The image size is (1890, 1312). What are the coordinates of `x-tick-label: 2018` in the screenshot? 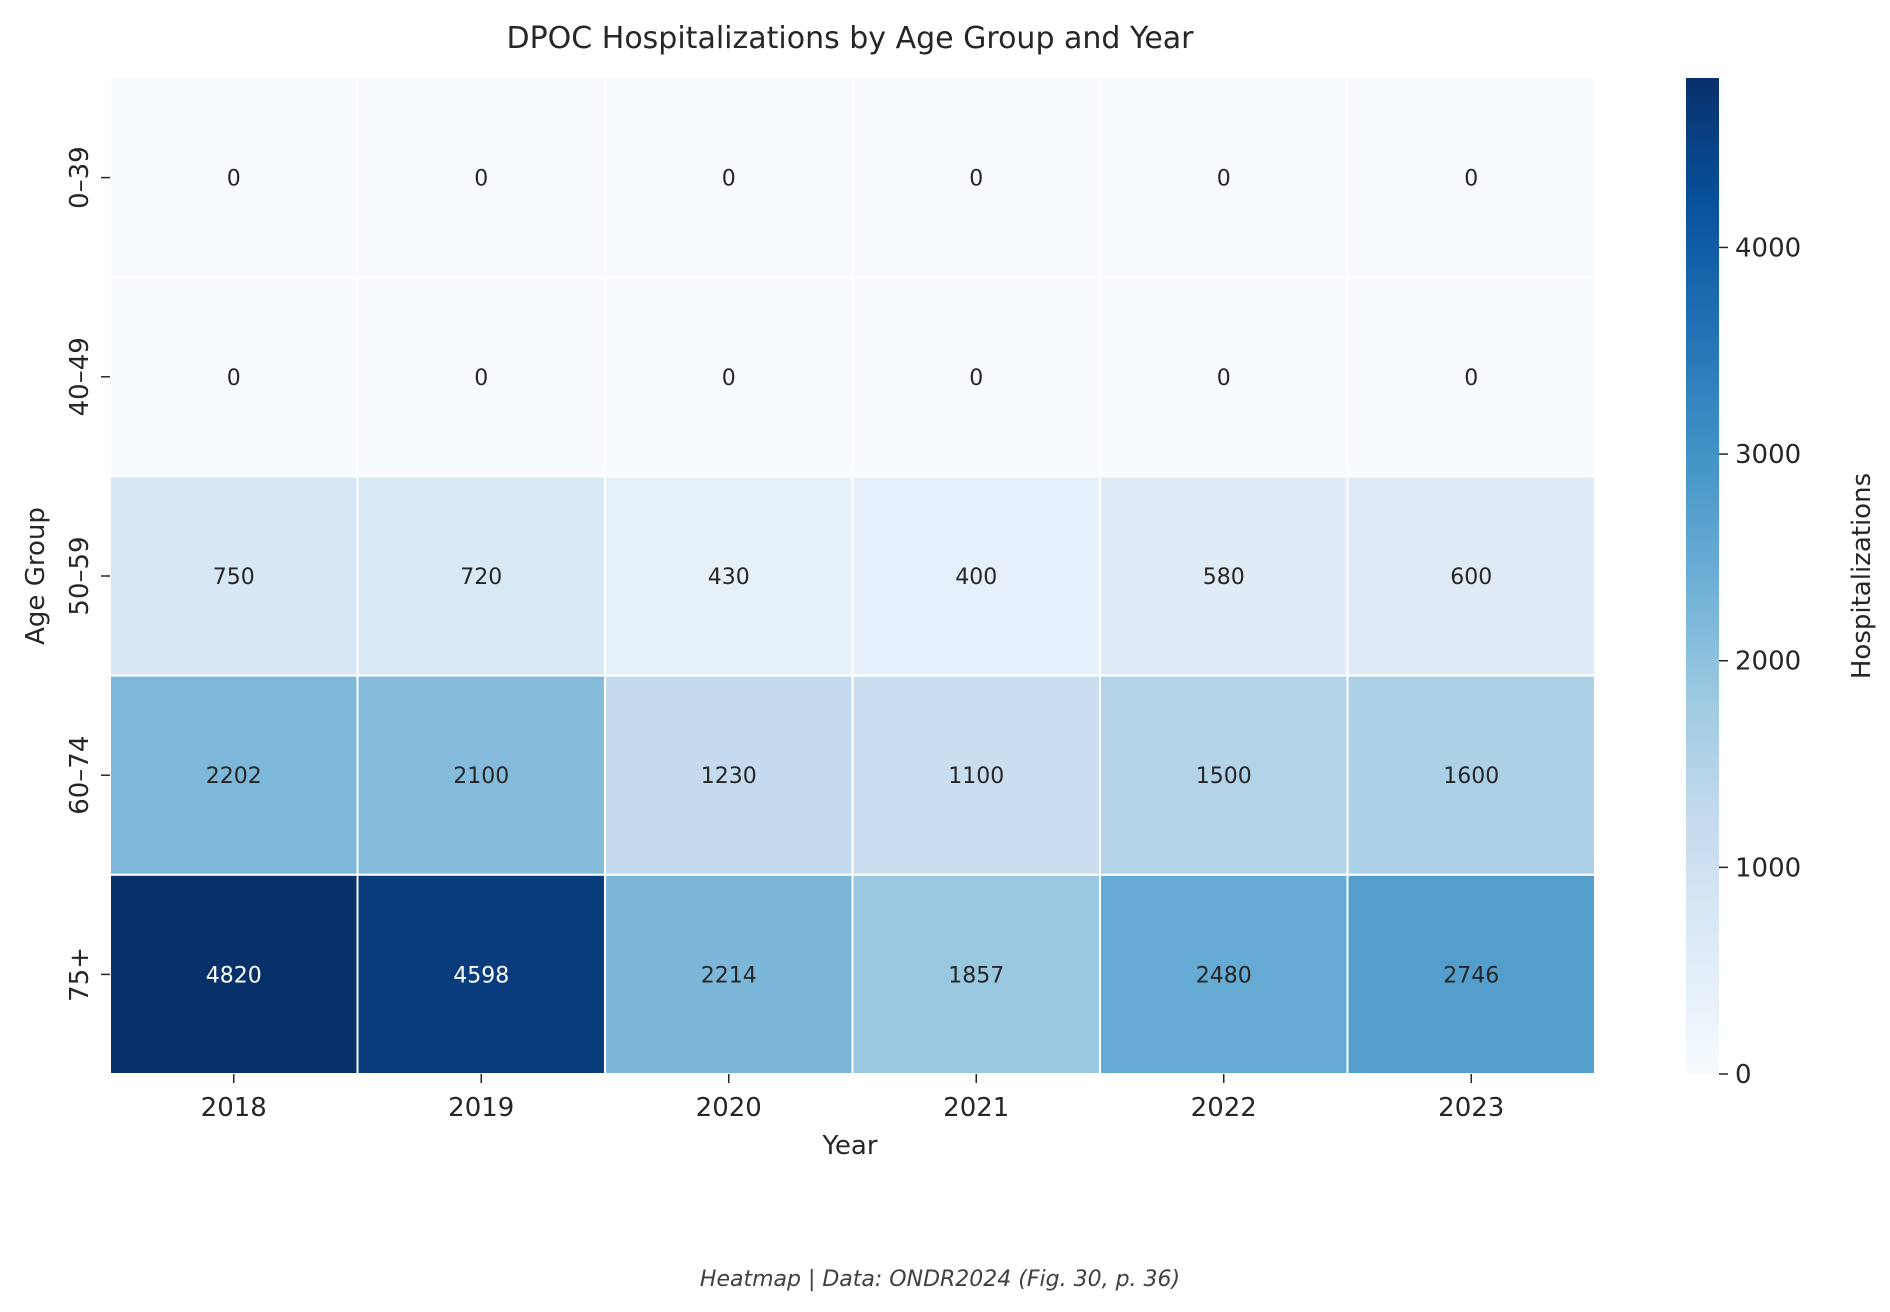 It's located at (234, 1108).